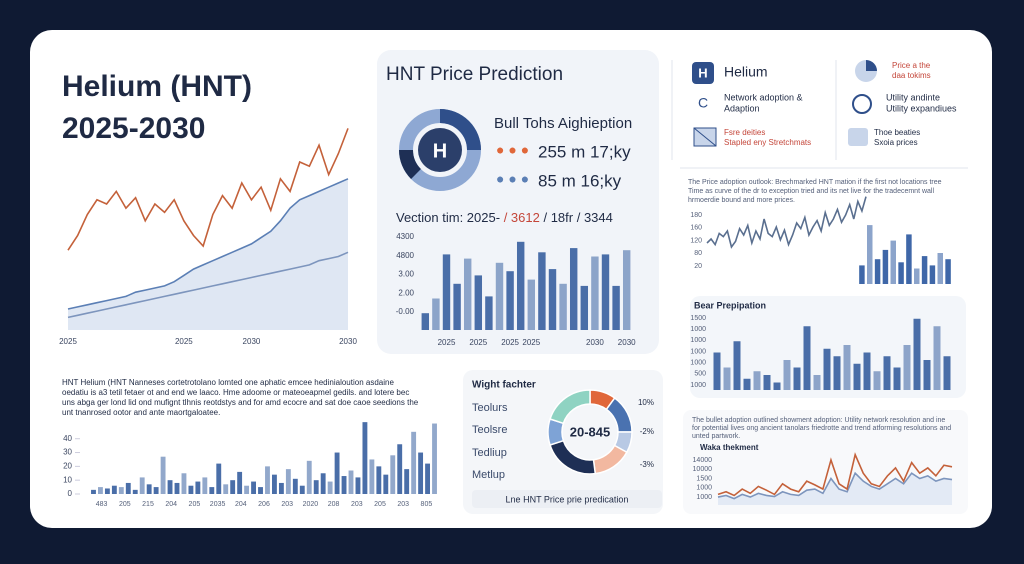 This screenshot has width=1024, height=564. I want to click on hero-donut, so click(440, 150).